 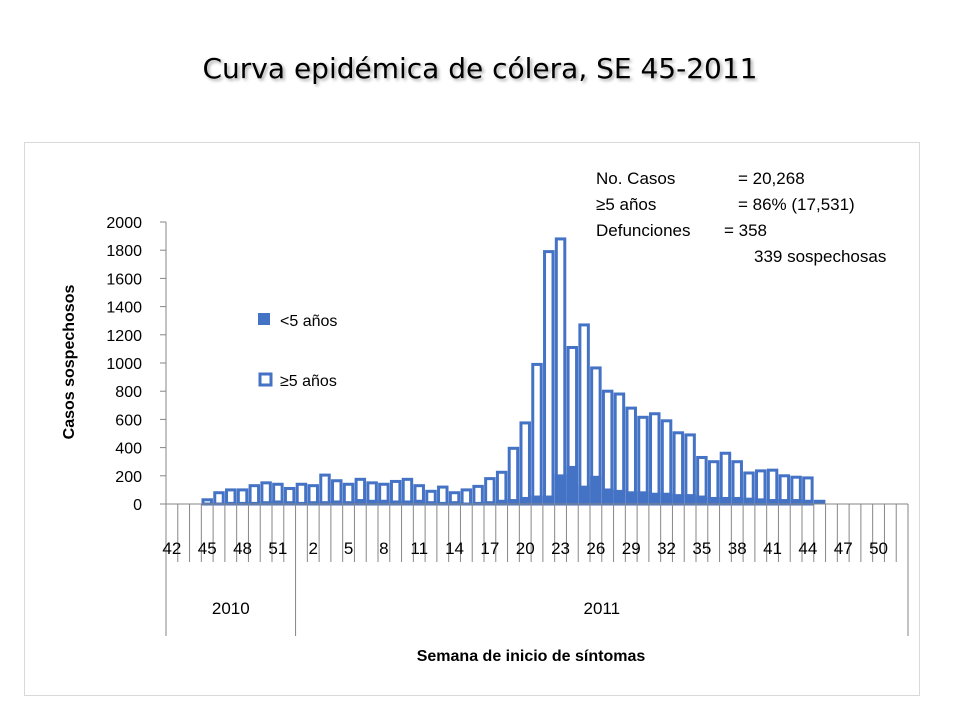 What do you see at coordinates (701, 548) in the screenshot?
I see `x-tick-label: 35` at bounding box center [701, 548].